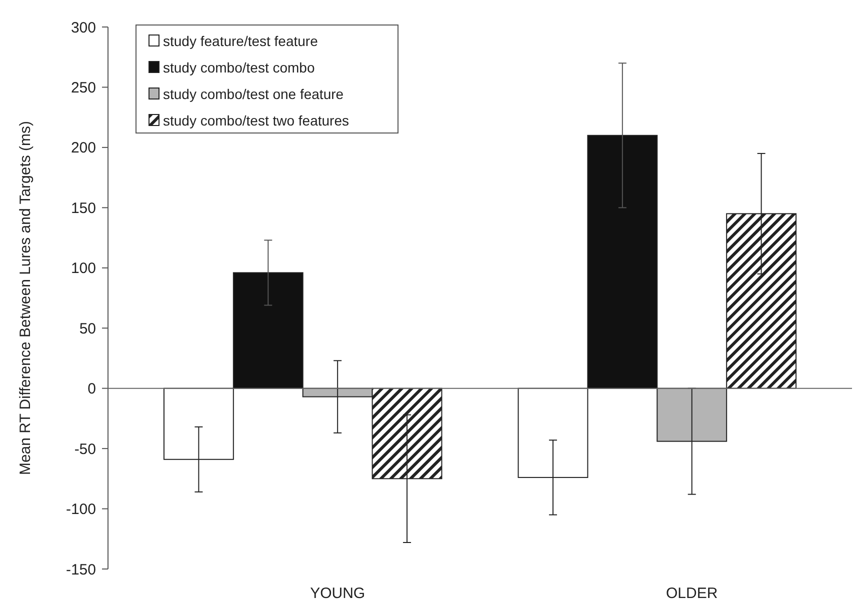 The height and width of the screenshot is (614, 865). Describe the element at coordinates (83, 27) in the screenshot. I see `y-tick-label: 300` at that location.